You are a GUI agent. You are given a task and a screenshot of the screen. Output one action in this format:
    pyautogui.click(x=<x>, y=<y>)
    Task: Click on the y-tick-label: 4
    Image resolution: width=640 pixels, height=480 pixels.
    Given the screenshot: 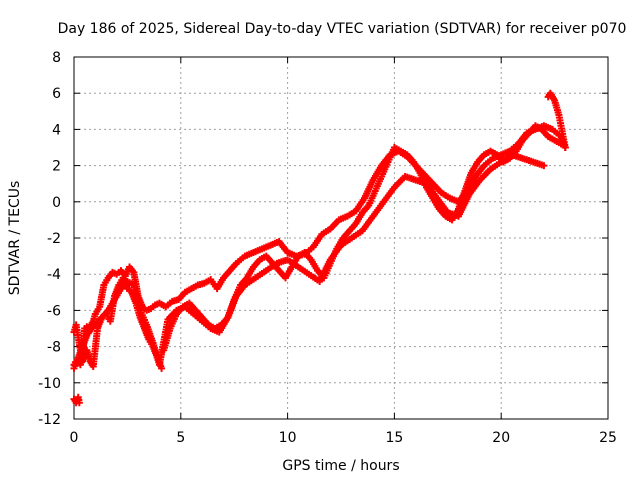 What is the action you would take?
    pyautogui.click(x=56, y=130)
    